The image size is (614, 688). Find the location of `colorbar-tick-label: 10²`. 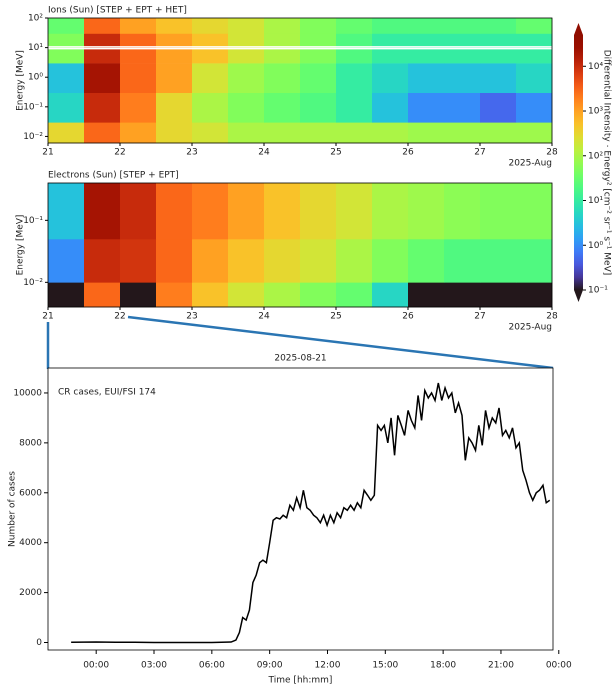

colorbar-tick-label: 10² is located at coordinates (595, 156).